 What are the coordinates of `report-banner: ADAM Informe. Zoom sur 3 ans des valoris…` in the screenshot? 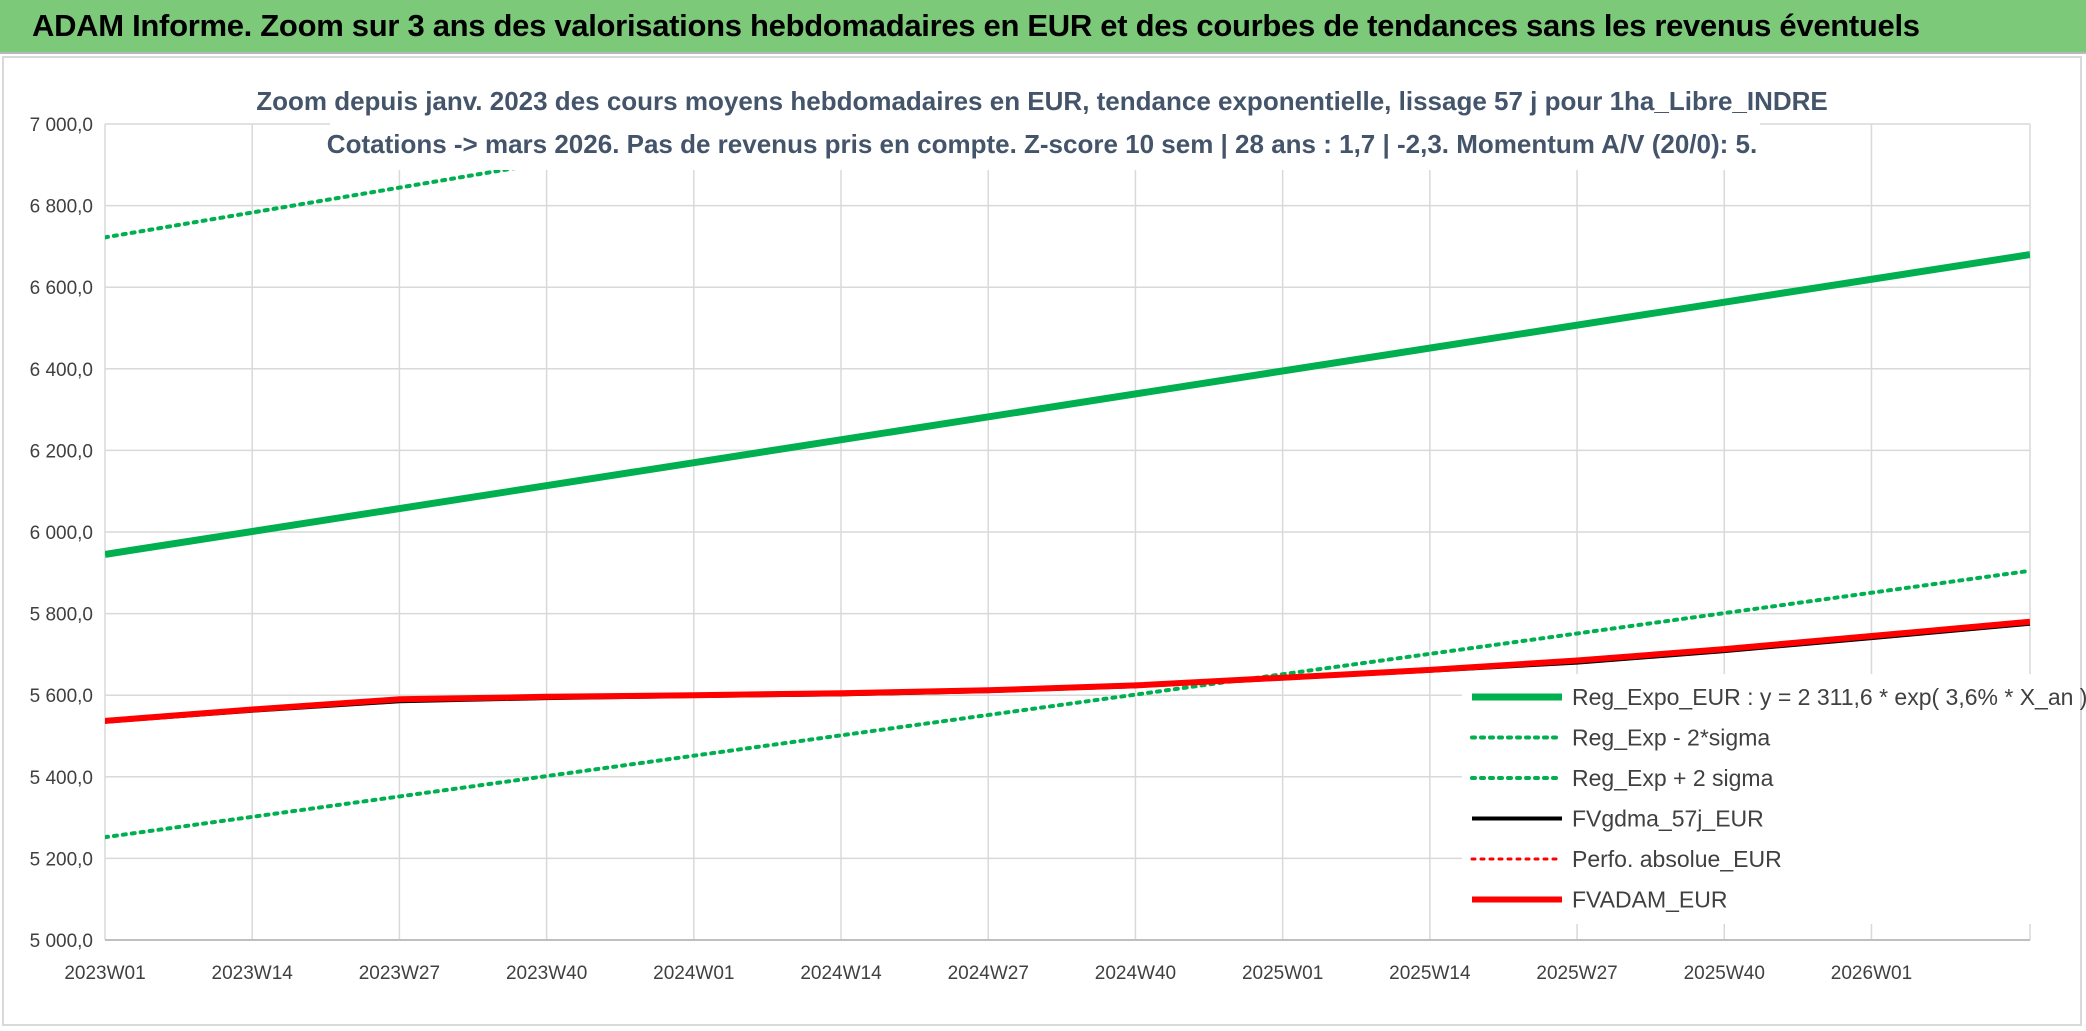 It's located at (1043, 27).